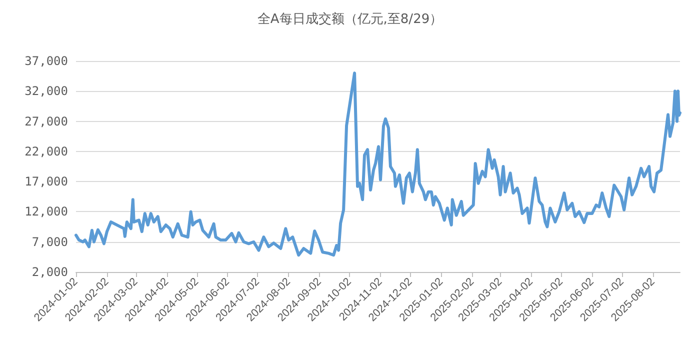 Image resolution: width=700 pixels, height=343 pixels. I want to click on y-tick-label: 37,000, so click(46, 61).